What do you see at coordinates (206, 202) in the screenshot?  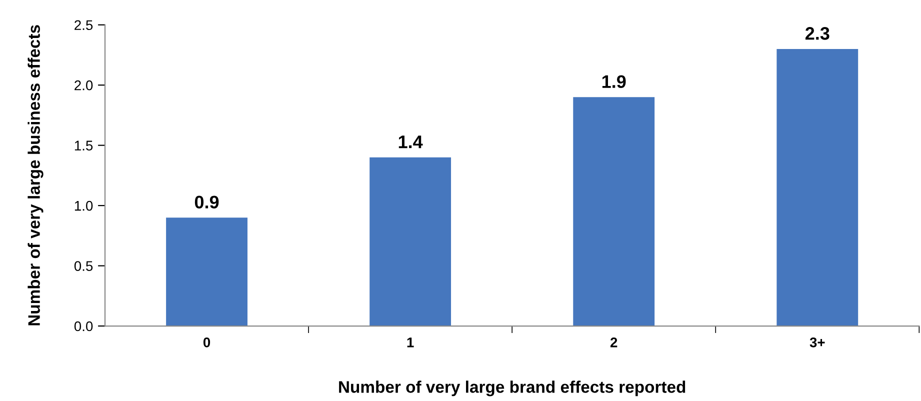 I see `data-label: 0.9` at bounding box center [206, 202].